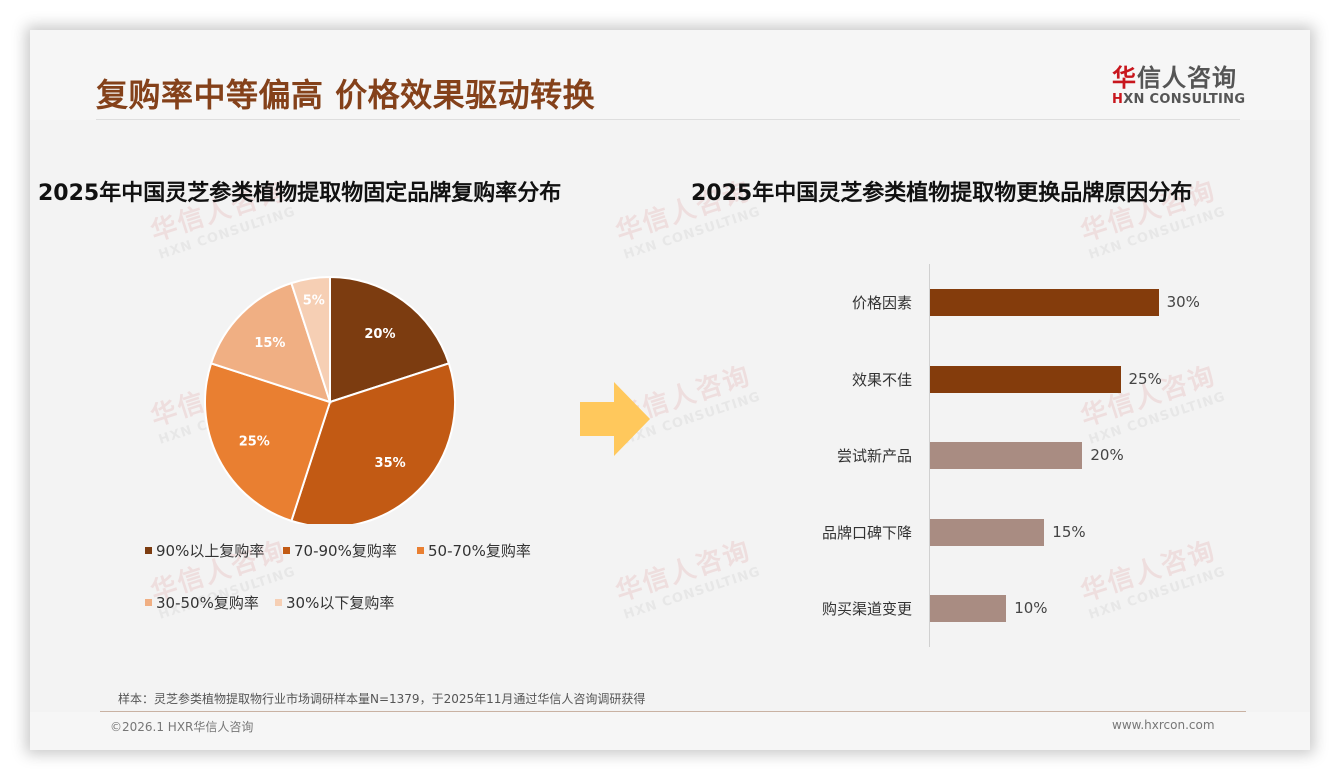  What do you see at coordinates (670, 75) in the screenshot?
I see `header-band` at bounding box center [670, 75].